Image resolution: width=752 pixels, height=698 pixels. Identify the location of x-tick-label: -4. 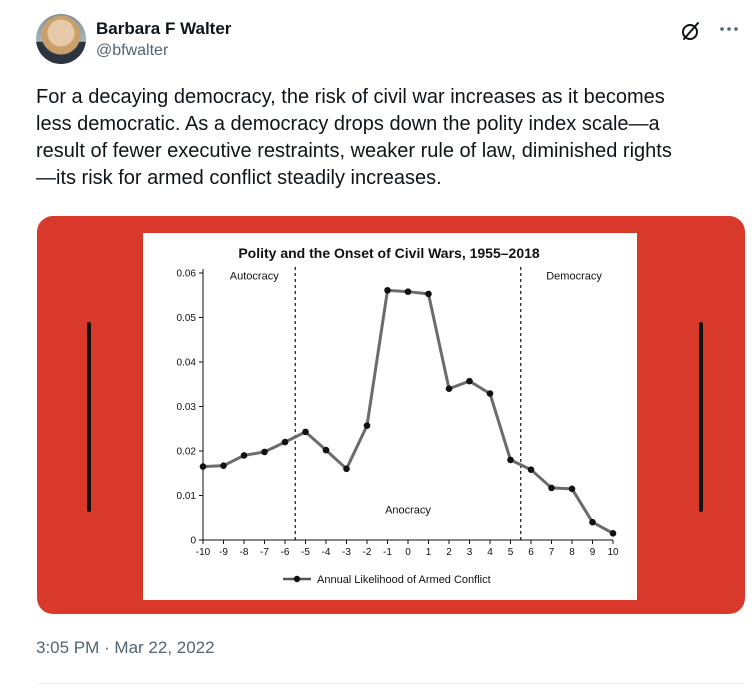
(326, 552).